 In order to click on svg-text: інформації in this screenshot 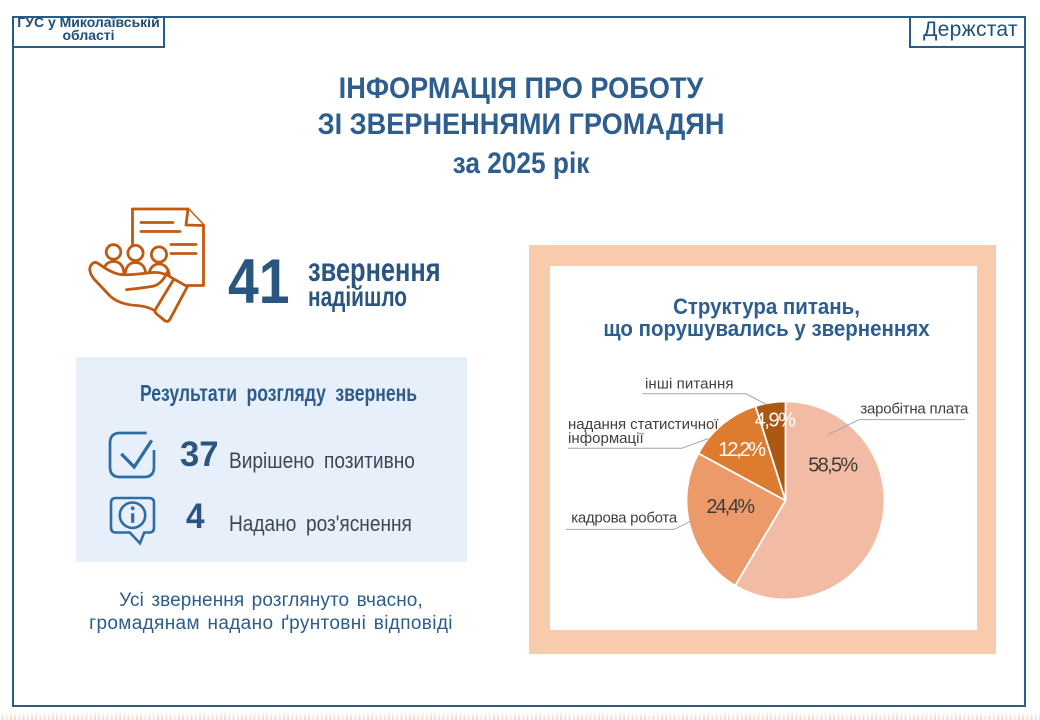, I will do `click(606, 438)`.